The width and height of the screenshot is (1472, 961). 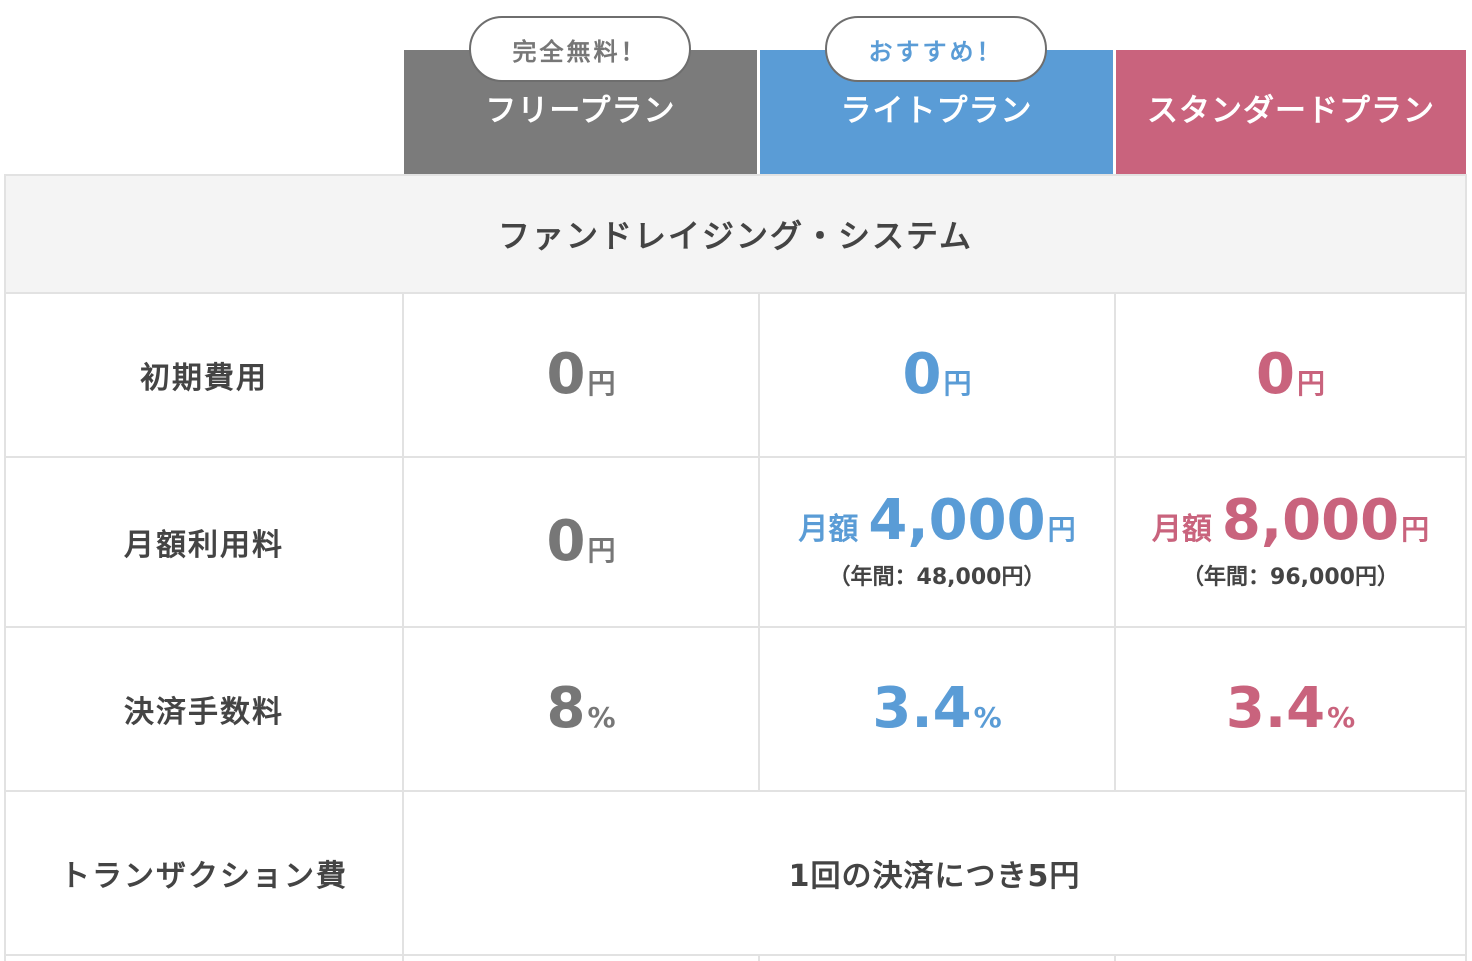 I want to click on transaction-fee-cell: 1回の決済につき5円, so click(x=935, y=874).